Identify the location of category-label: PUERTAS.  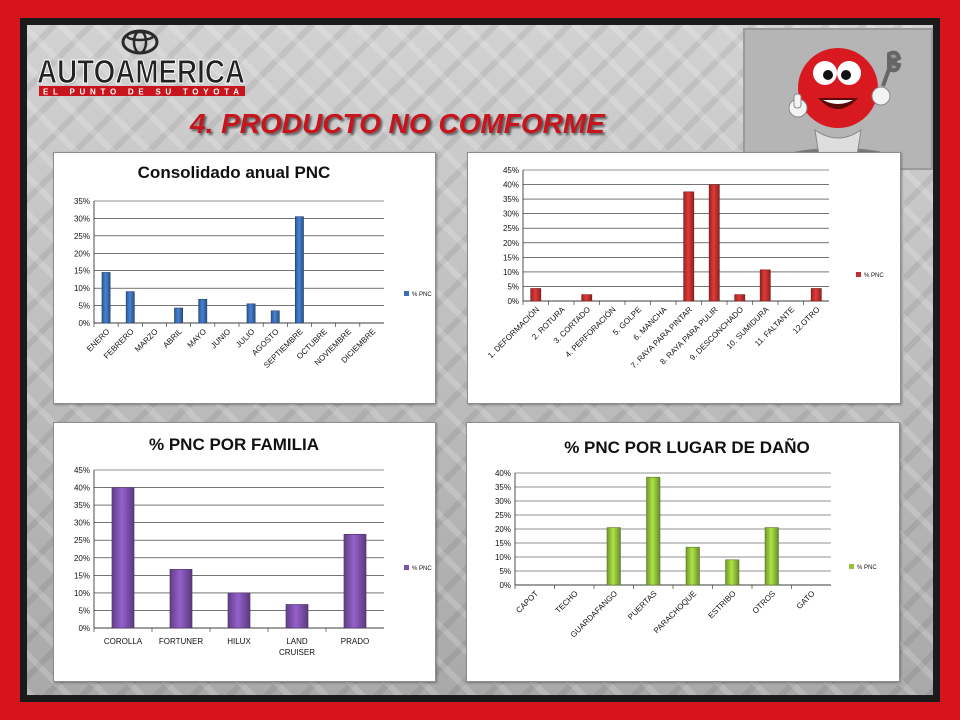
(642, 605).